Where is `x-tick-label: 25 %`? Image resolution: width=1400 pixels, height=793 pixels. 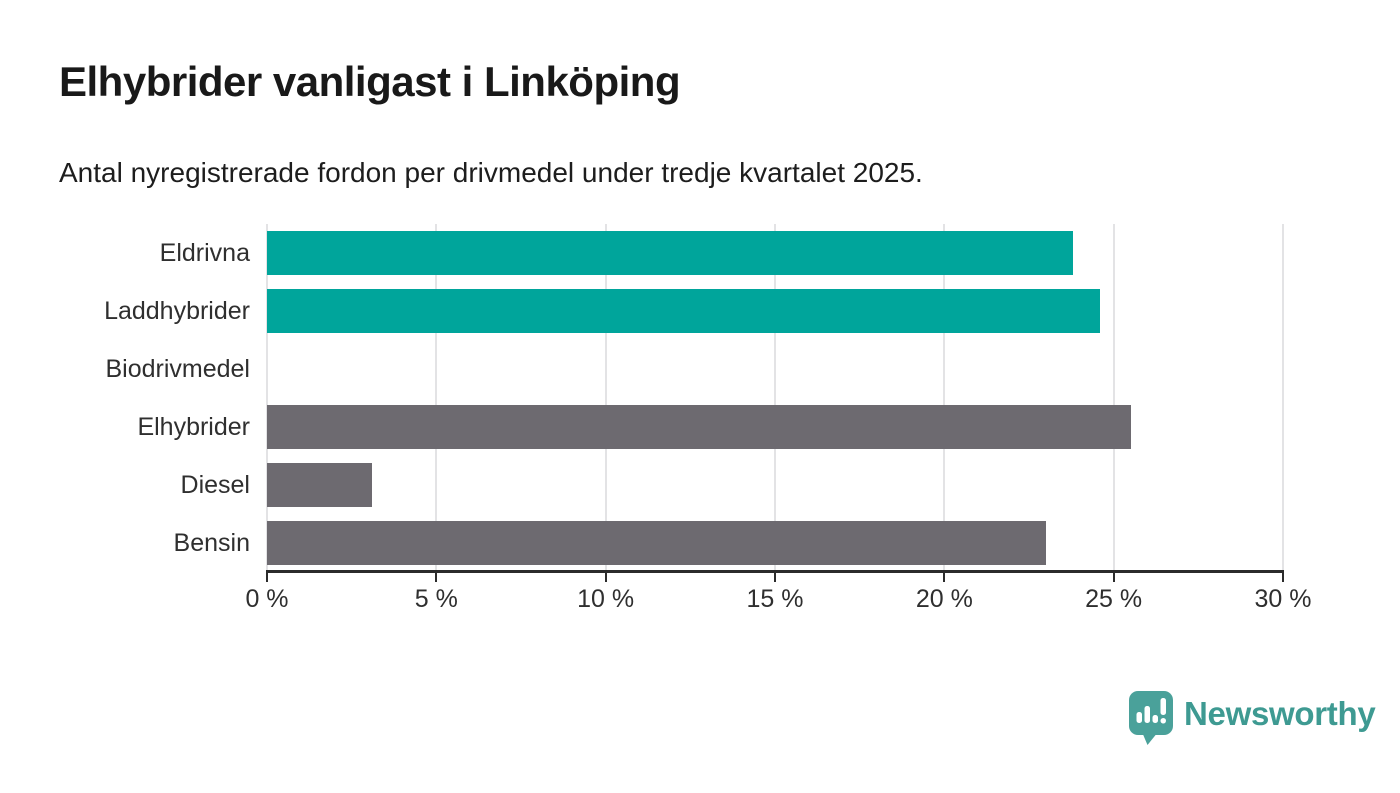 x-tick-label: 25 % is located at coordinates (1114, 599).